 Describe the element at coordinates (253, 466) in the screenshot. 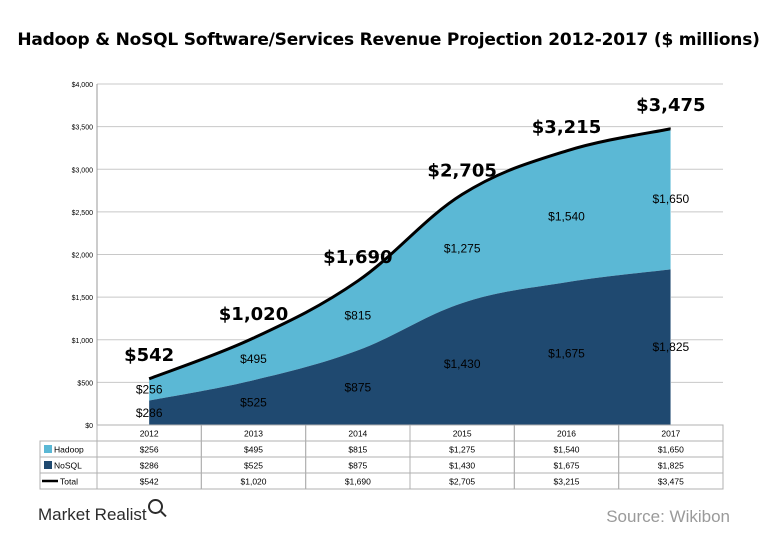

I see `table-cell: $525` at that location.